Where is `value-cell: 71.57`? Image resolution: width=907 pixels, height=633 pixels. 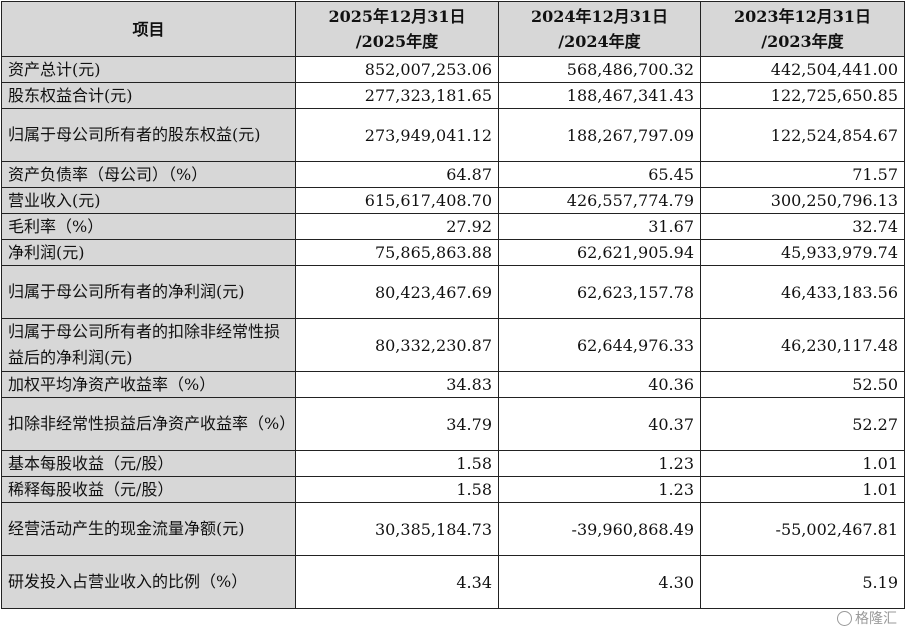 value-cell: 71.57 is located at coordinates (802, 174).